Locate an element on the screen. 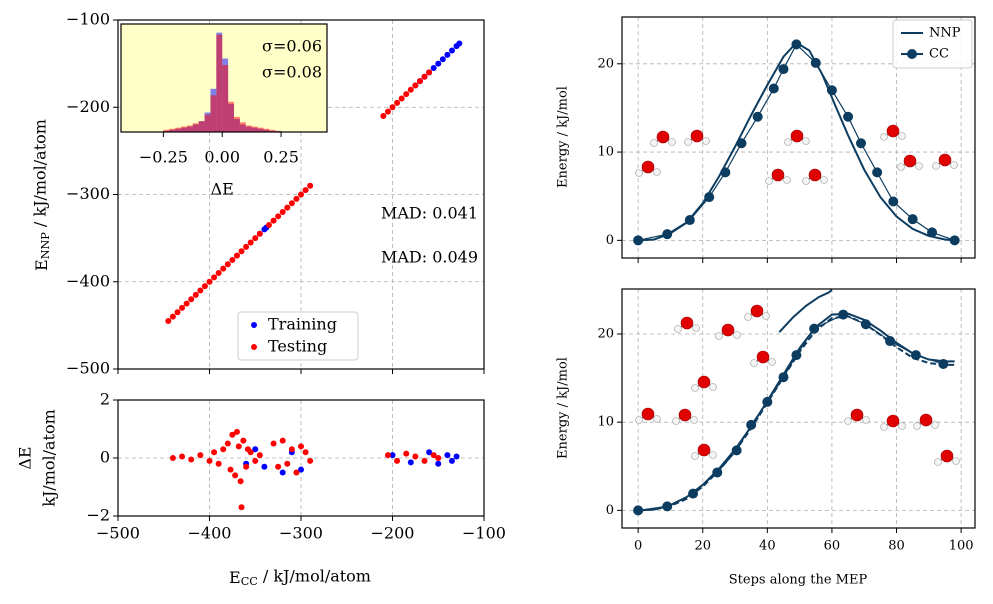 This screenshot has height=604, width=993. axis-label: ENNP / kJ/mol/atom is located at coordinates (41, 195).